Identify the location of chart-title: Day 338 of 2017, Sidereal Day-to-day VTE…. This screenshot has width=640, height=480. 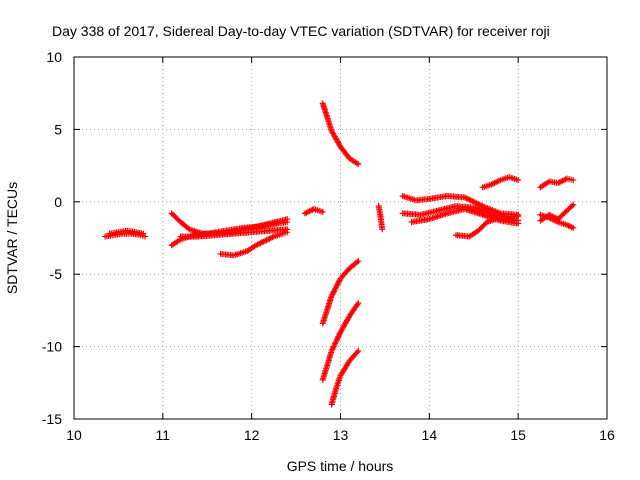
(301, 31).